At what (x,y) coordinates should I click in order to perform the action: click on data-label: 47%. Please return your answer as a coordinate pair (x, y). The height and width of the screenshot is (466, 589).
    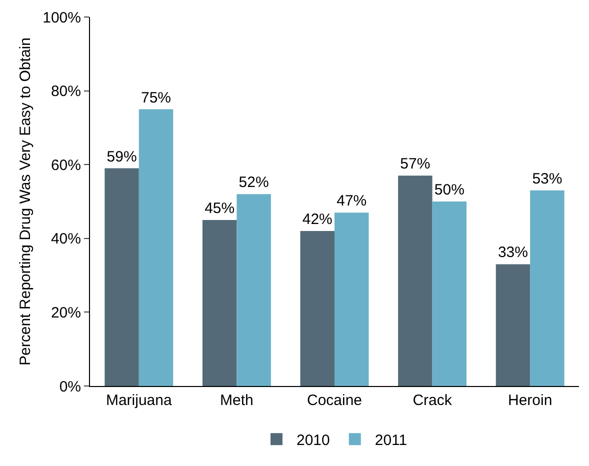
    Looking at the image, I should click on (351, 201).